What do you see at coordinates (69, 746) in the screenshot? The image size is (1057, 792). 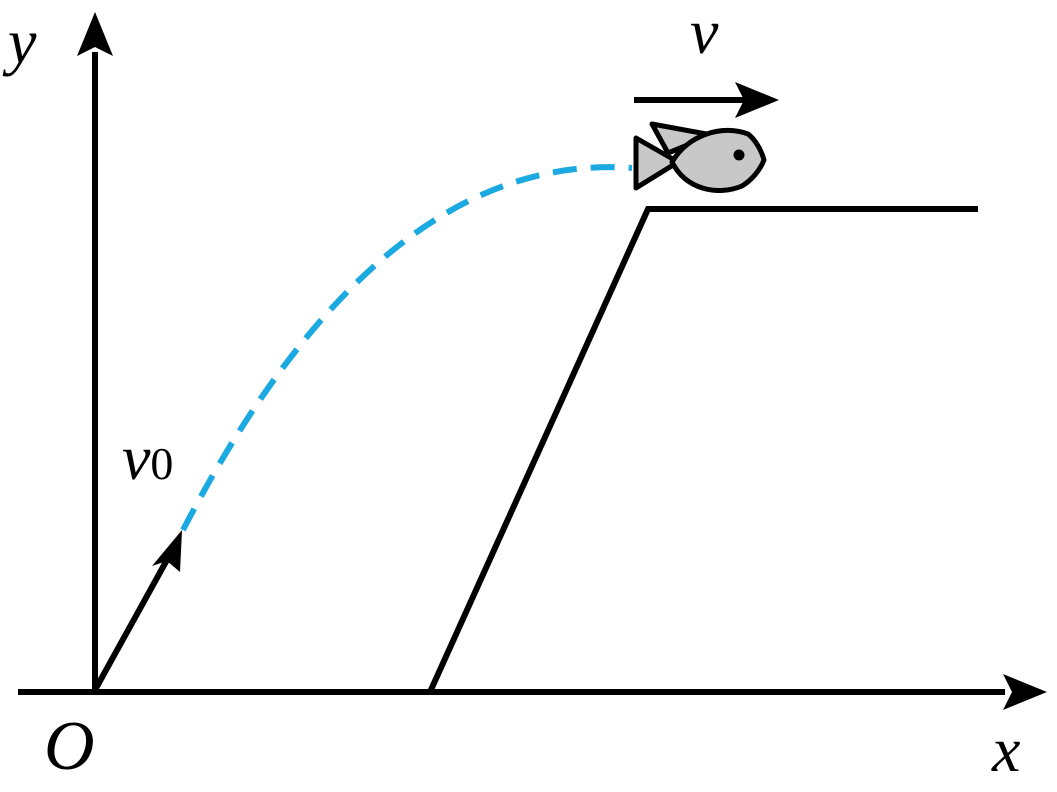 I see `origin-label: O` at bounding box center [69, 746].